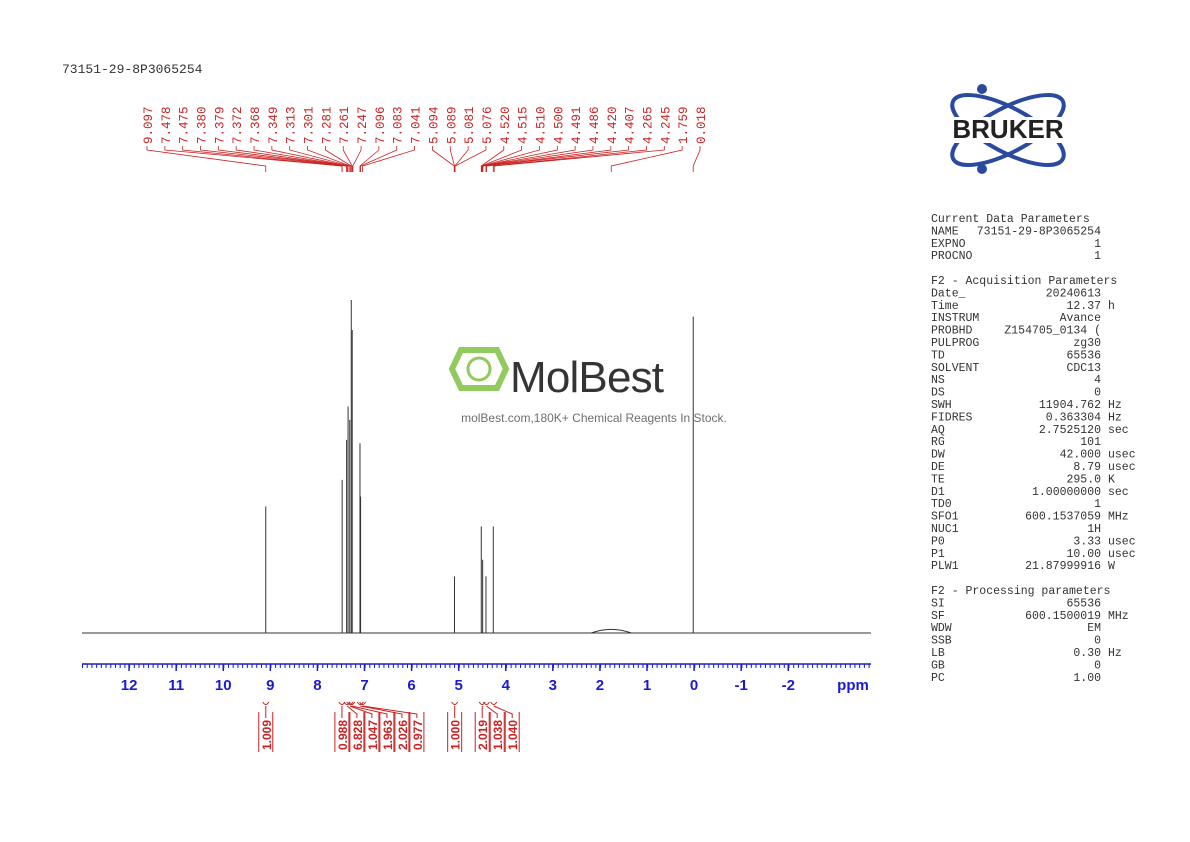  Describe the element at coordinates (310, 125) in the screenshot. I see `peak-label: 7.301` at that location.